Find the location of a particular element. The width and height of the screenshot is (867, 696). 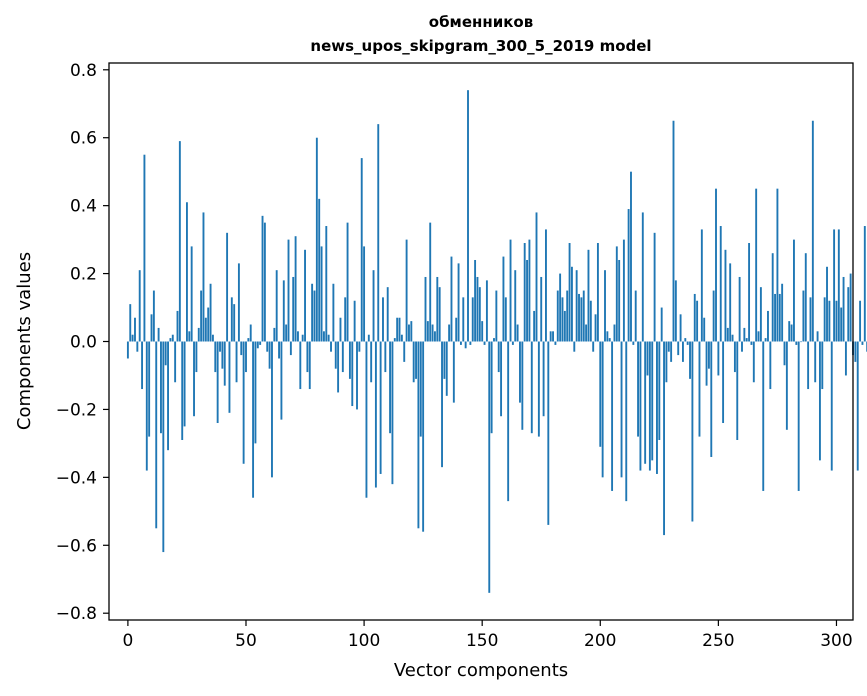

x-axis-label: Vector components is located at coordinates (481, 670).